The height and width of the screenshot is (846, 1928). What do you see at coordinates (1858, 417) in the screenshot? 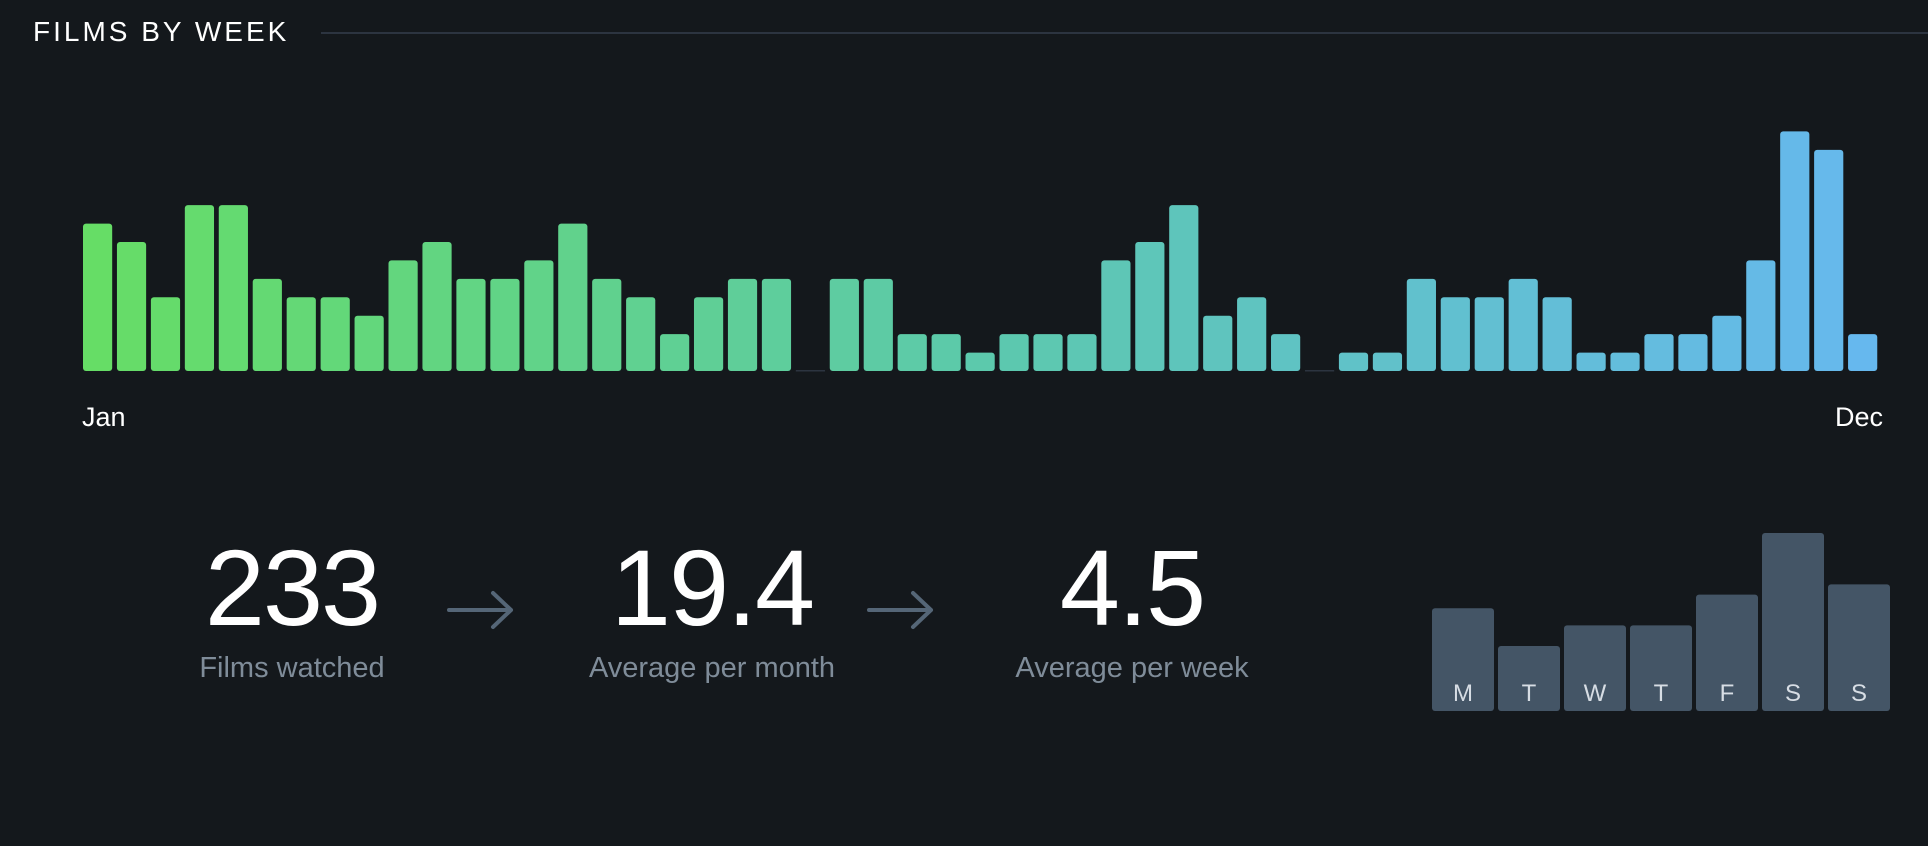
I see `axis-end-label: Dec` at bounding box center [1858, 417].